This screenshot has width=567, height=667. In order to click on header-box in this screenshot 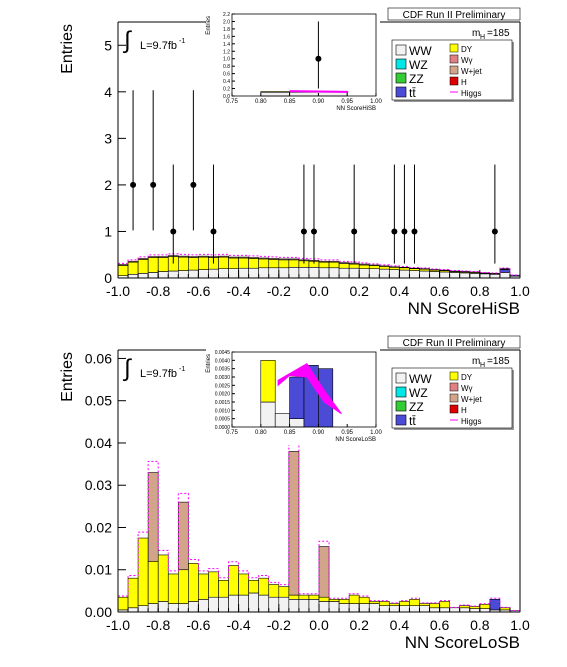, I will do `click(454, 342)`.